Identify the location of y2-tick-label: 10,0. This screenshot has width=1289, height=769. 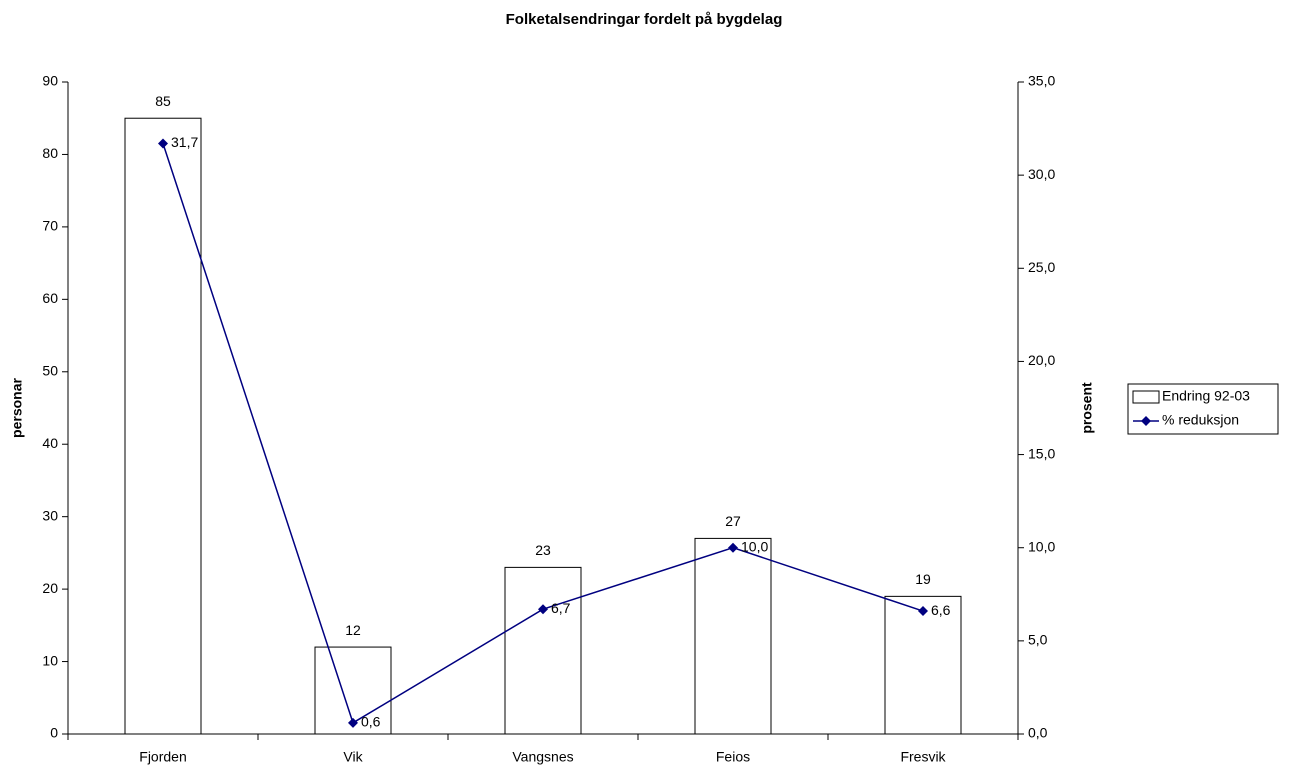
(1041, 546).